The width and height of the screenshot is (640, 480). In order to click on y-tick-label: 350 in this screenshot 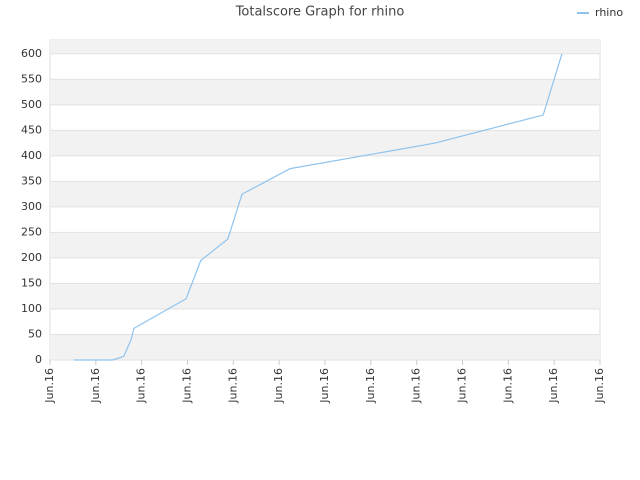, I will do `click(31, 180)`.